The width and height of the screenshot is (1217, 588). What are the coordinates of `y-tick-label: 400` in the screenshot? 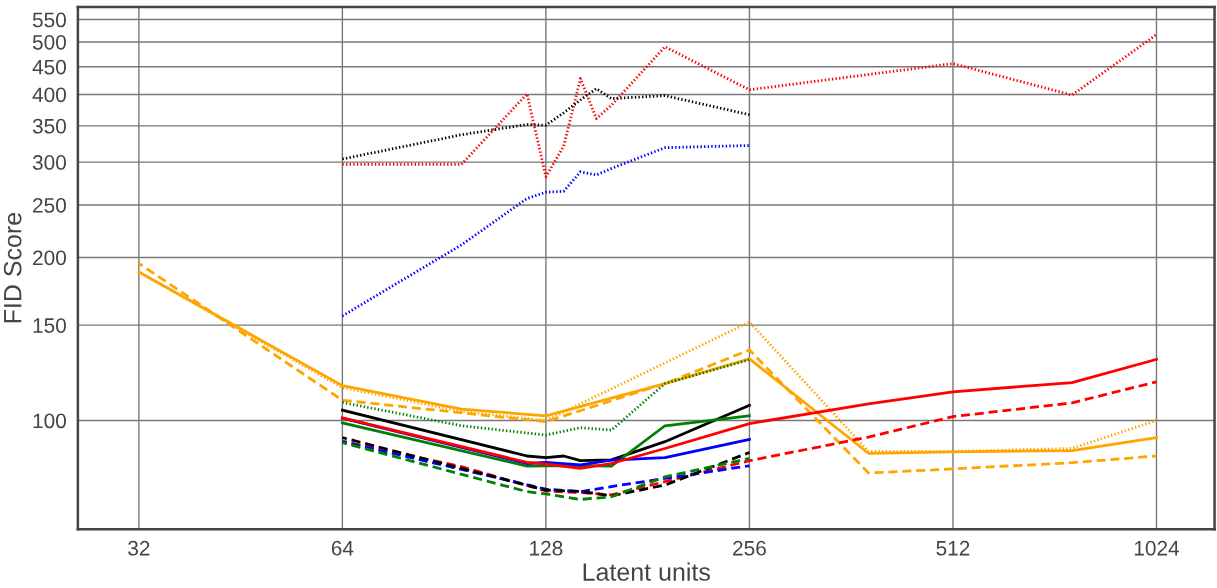 It's located at (49, 95).